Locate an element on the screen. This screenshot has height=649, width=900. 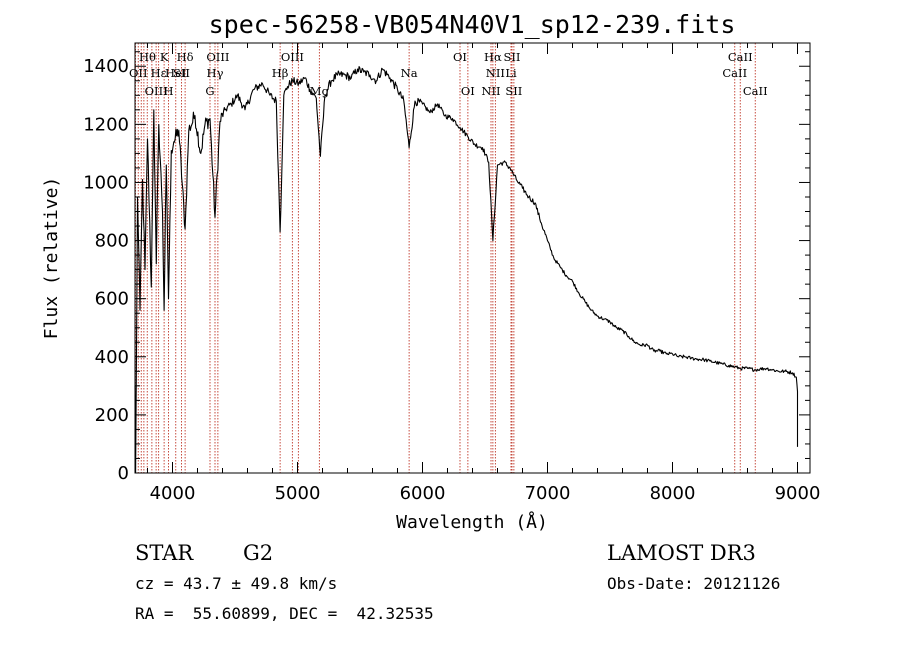
line-label: Hγ is located at coordinates (215, 73).